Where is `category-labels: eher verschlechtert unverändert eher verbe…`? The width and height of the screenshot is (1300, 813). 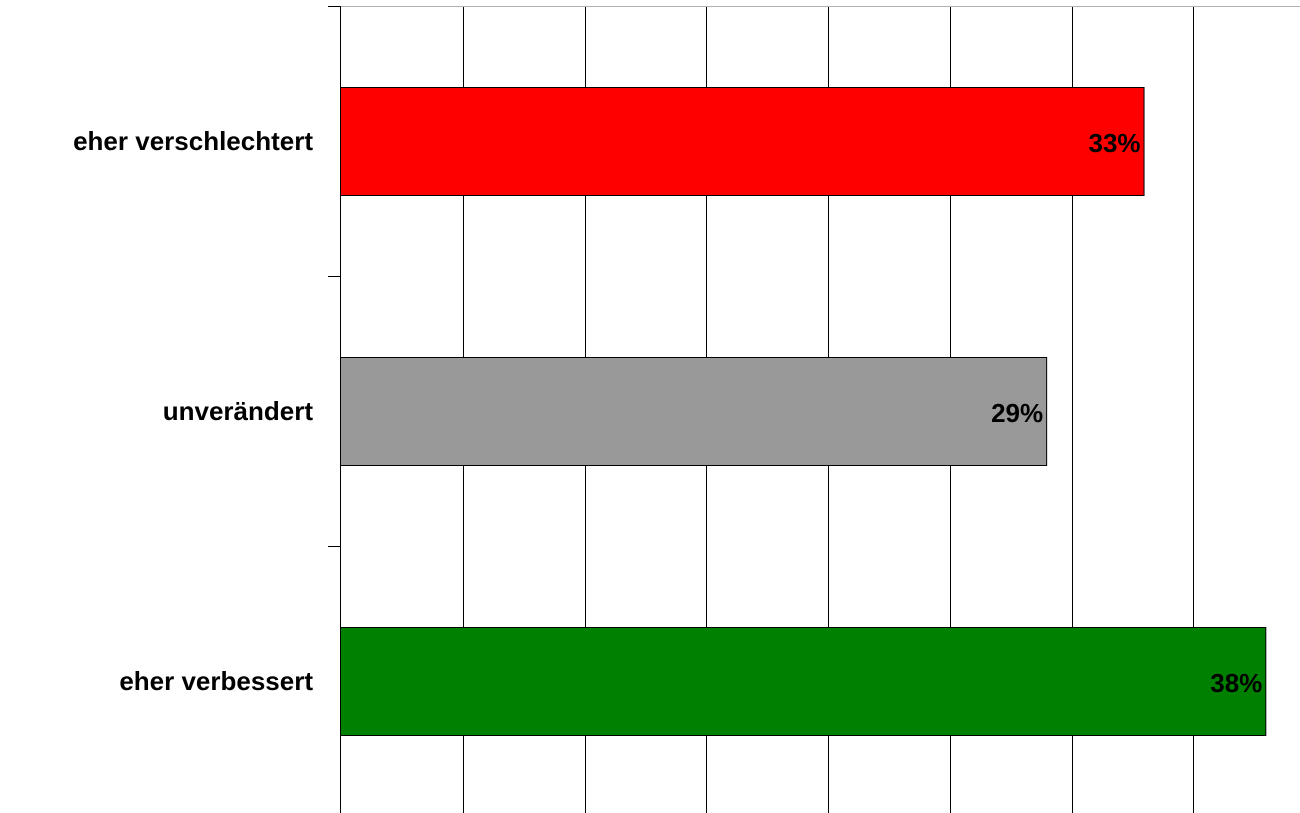 category-labels: eher verschlechtert unverändert eher verbe… is located at coordinates (193, 411).